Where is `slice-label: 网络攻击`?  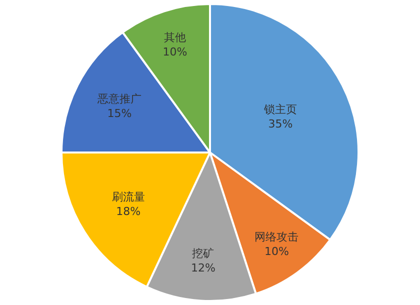
slice-label: 网络攻击 is located at coordinates (276, 237).